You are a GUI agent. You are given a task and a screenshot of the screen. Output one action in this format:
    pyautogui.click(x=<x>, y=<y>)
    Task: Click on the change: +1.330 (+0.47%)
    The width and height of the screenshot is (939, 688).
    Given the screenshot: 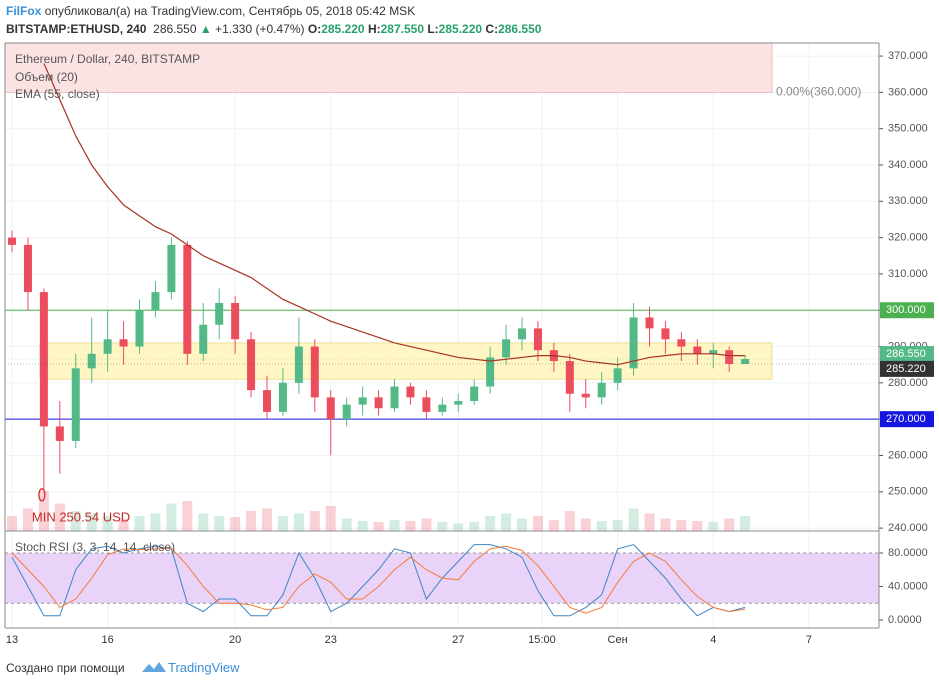 What is the action you would take?
    pyautogui.click(x=260, y=29)
    